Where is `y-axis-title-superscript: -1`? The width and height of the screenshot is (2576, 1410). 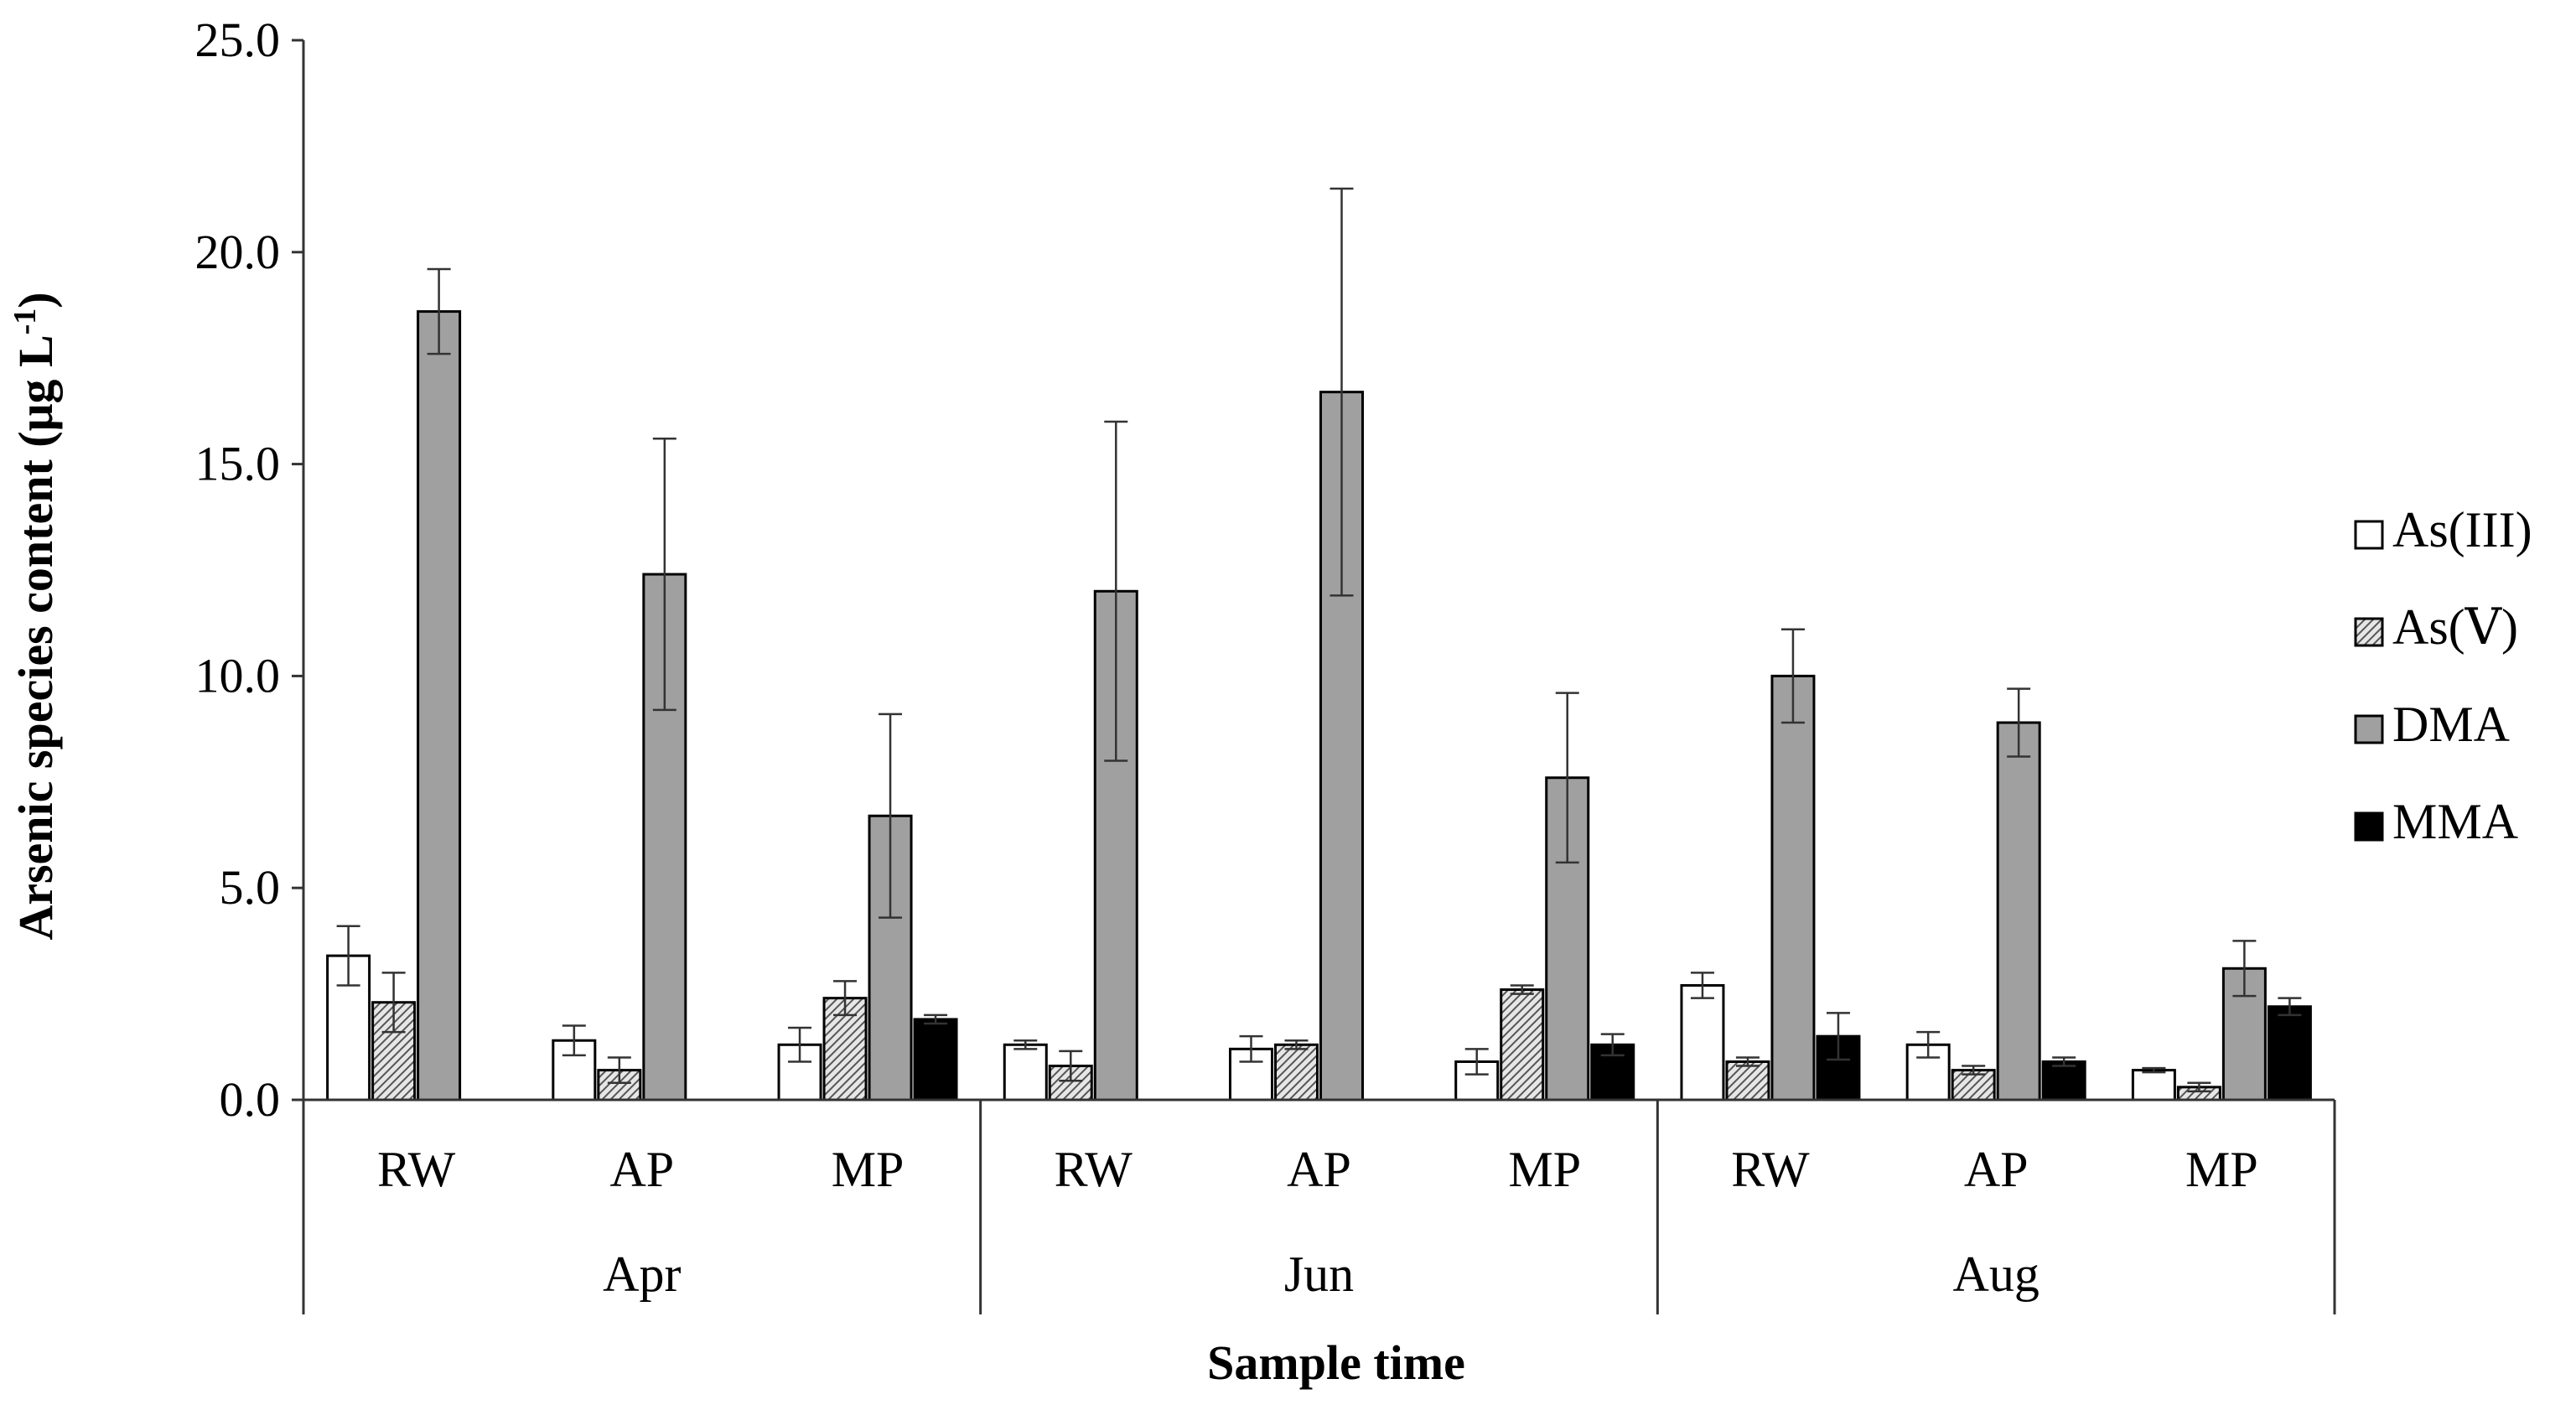 y-axis-title-superscript: -1 is located at coordinates (25, 321).